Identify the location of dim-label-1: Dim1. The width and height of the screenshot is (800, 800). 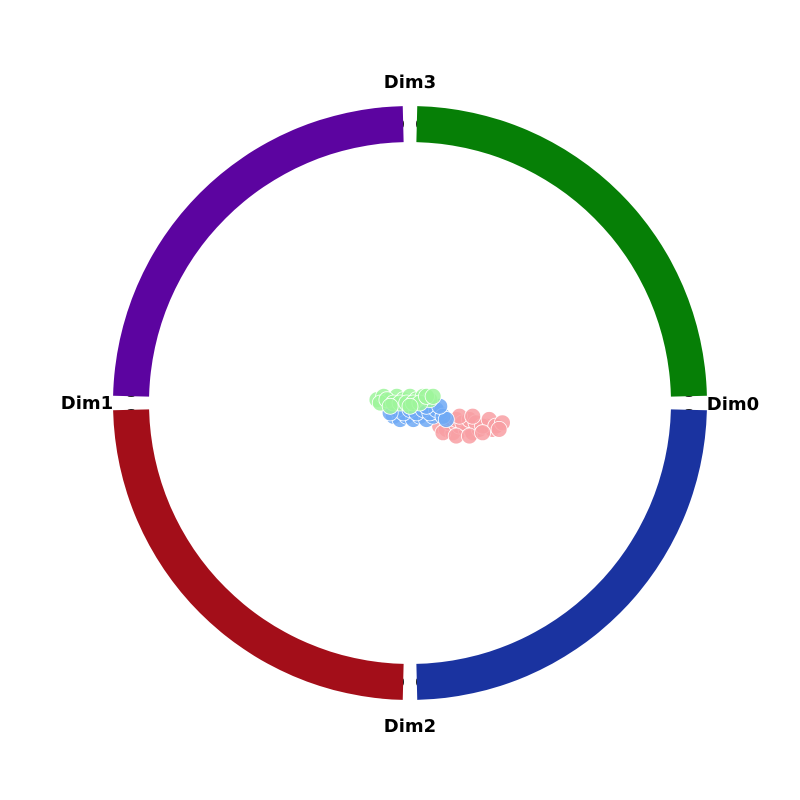
(87, 403).